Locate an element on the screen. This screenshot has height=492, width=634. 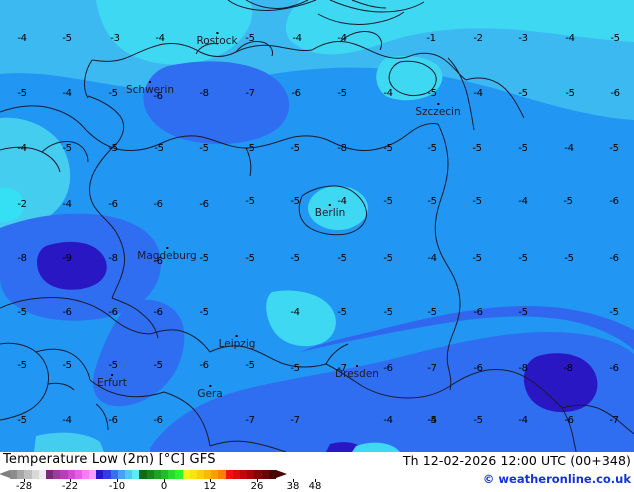
colorbar-tick-label: -22 is located at coordinates (70, 486).